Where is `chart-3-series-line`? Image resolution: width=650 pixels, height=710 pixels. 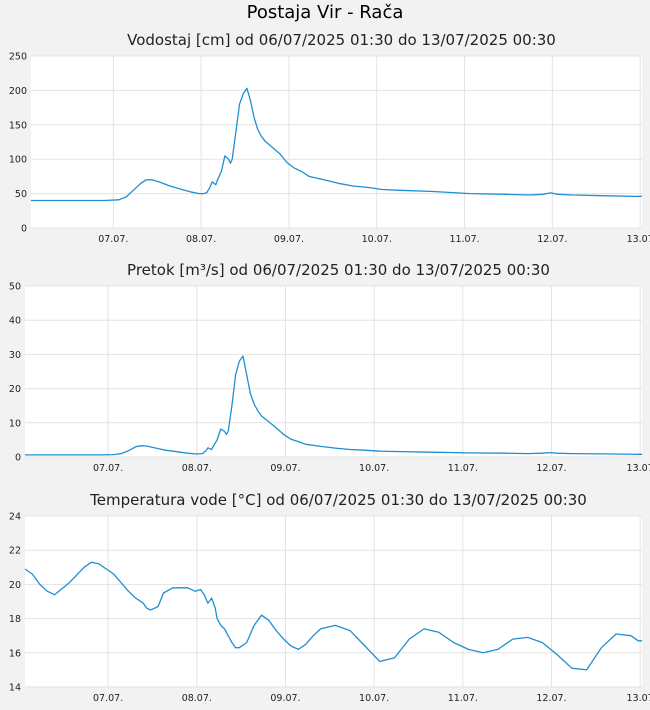
chart-3-series-line is located at coordinates (333, 616).